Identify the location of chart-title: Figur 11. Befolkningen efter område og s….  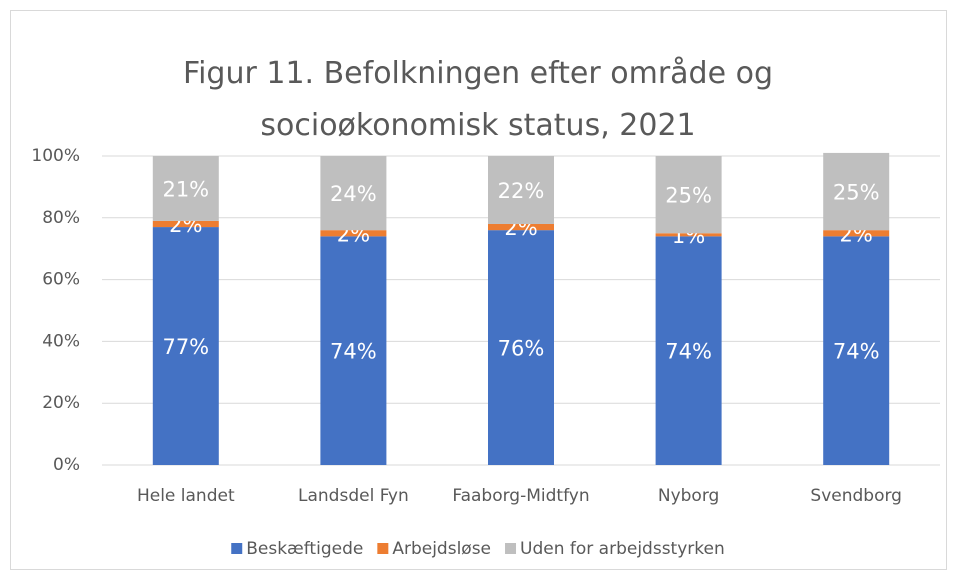
(478, 99).